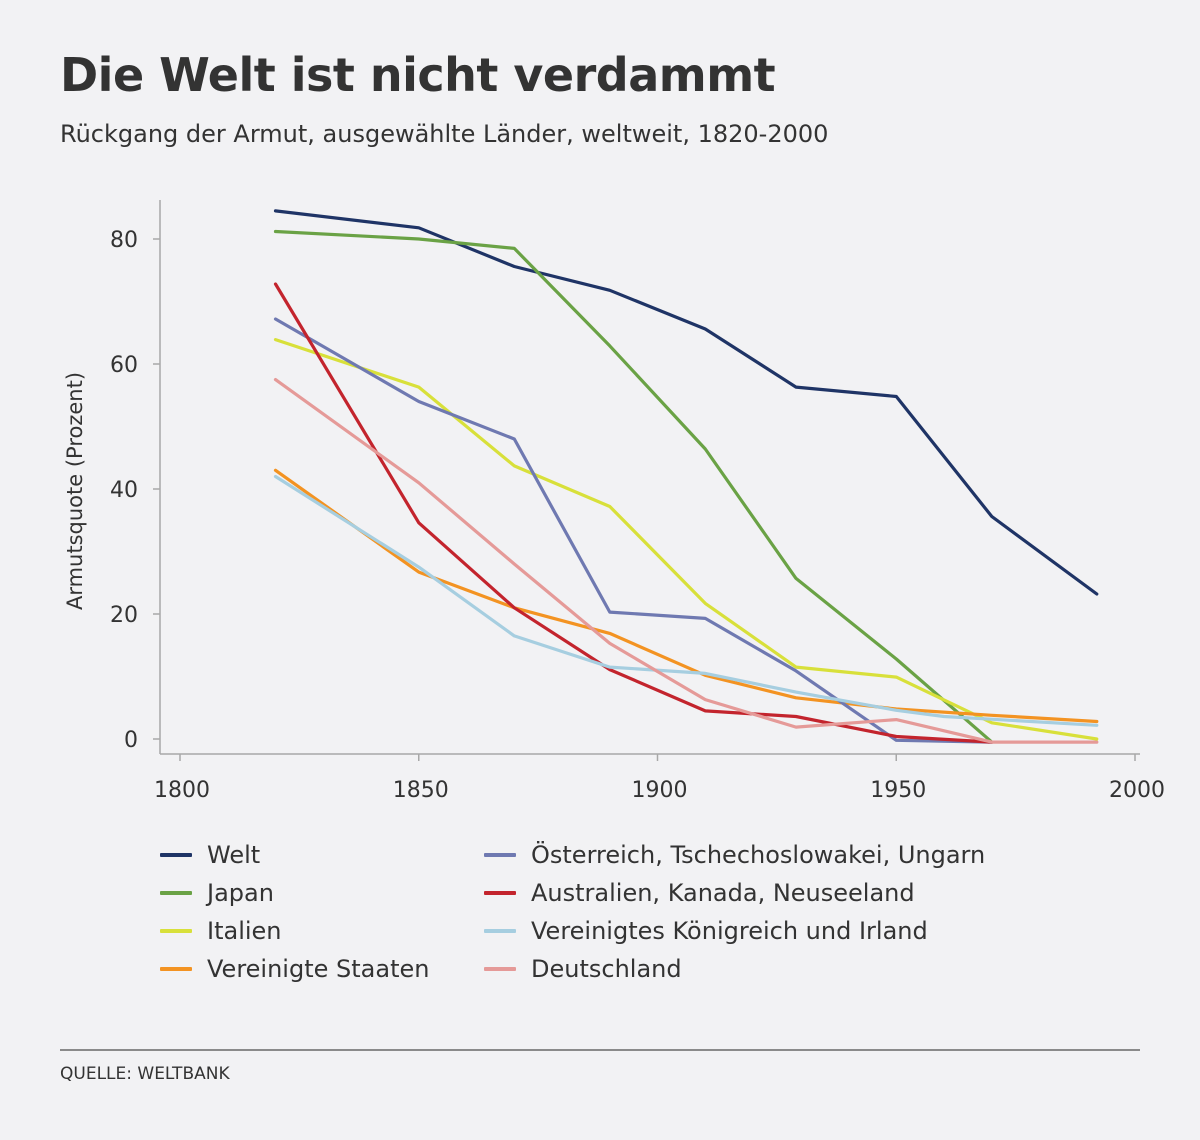 Image resolution: width=1200 pixels, height=1140 pixels. Describe the element at coordinates (418, 75) in the screenshot. I see `chart-title: Die Welt ist nicht verdammt` at that location.